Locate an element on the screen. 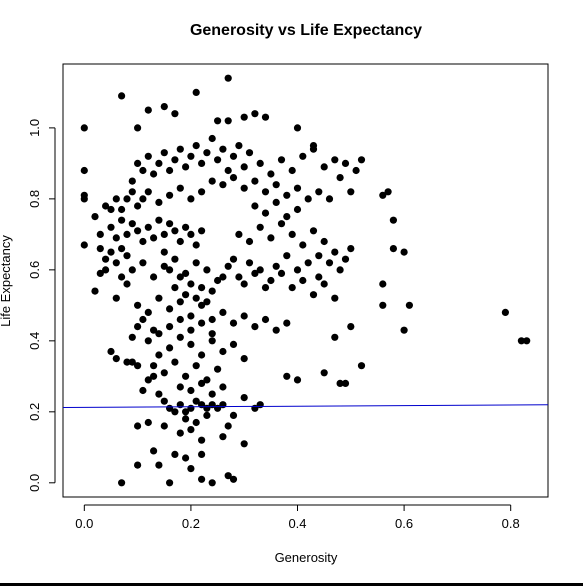 The height and width of the screenshot is (586, 583). x-axis: 0.0 0.2 0.4 0.6 0.8 is located at coordinates (297, 517).